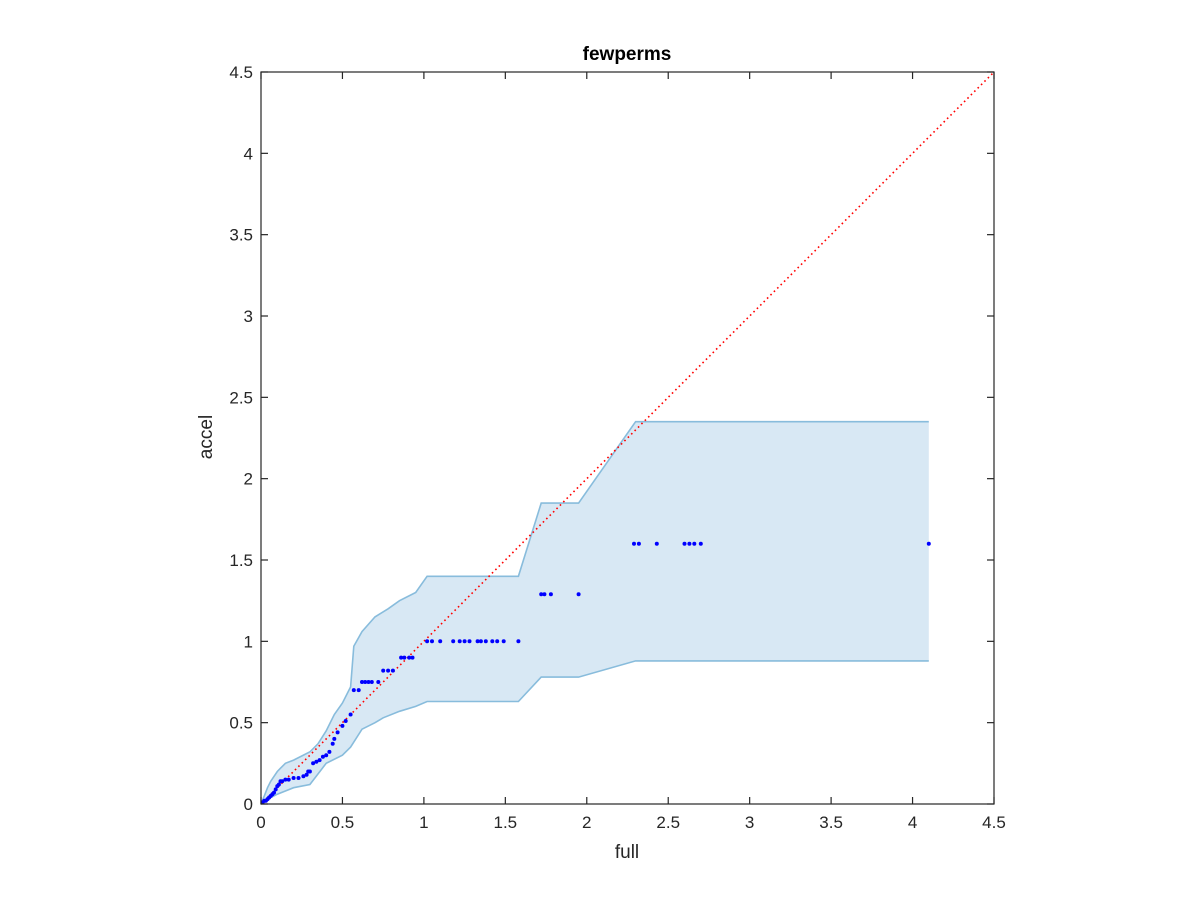 This screenshot has height=900, width=1200. I want to click on x-tick-label: 2.5, so click(668, 822).